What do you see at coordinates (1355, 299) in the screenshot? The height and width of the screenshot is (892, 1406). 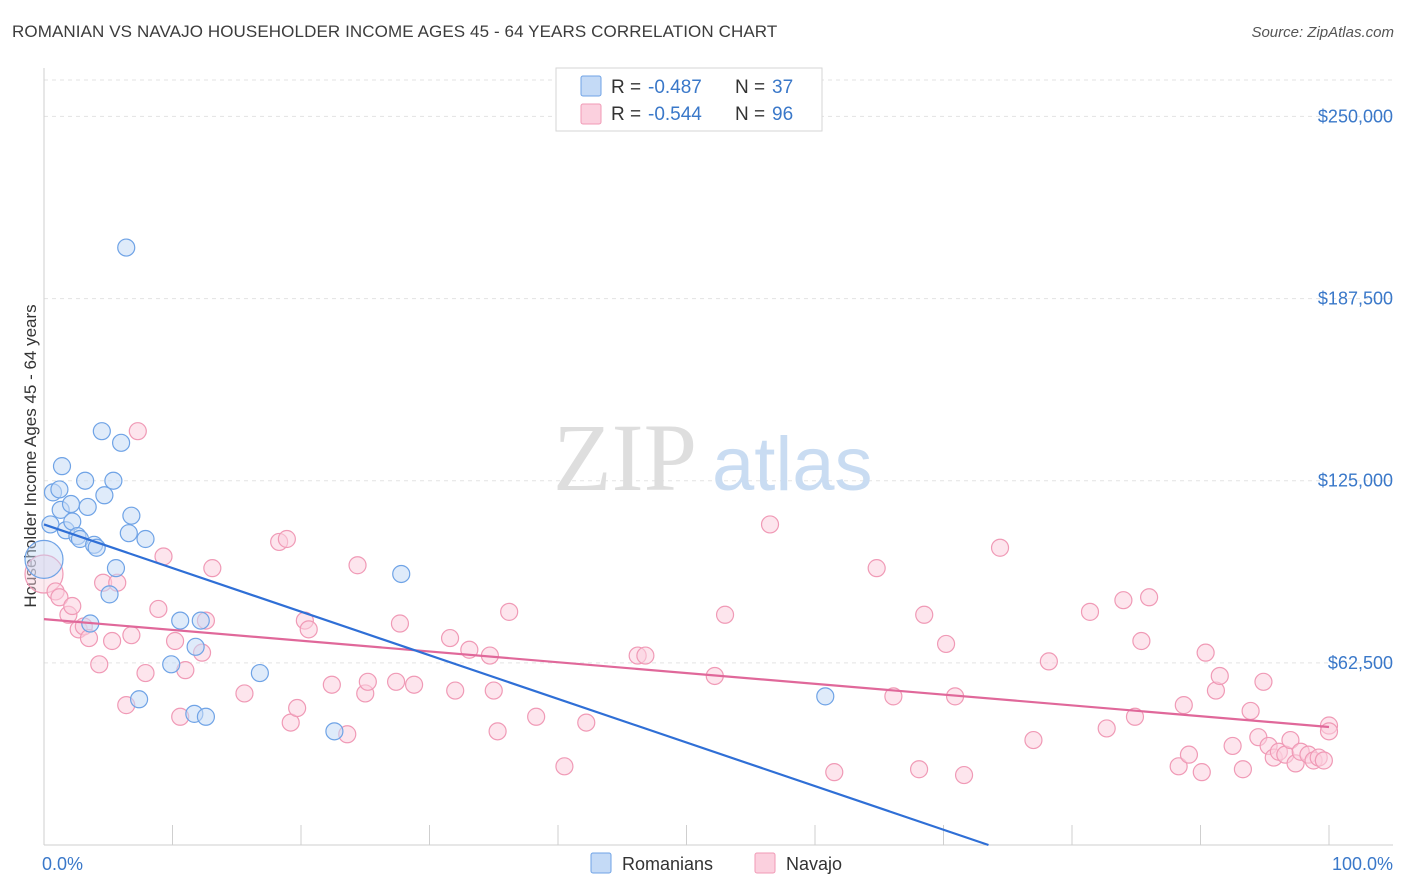 I see `y-tick-label: $187,500` at bounding box center [1355, 299].